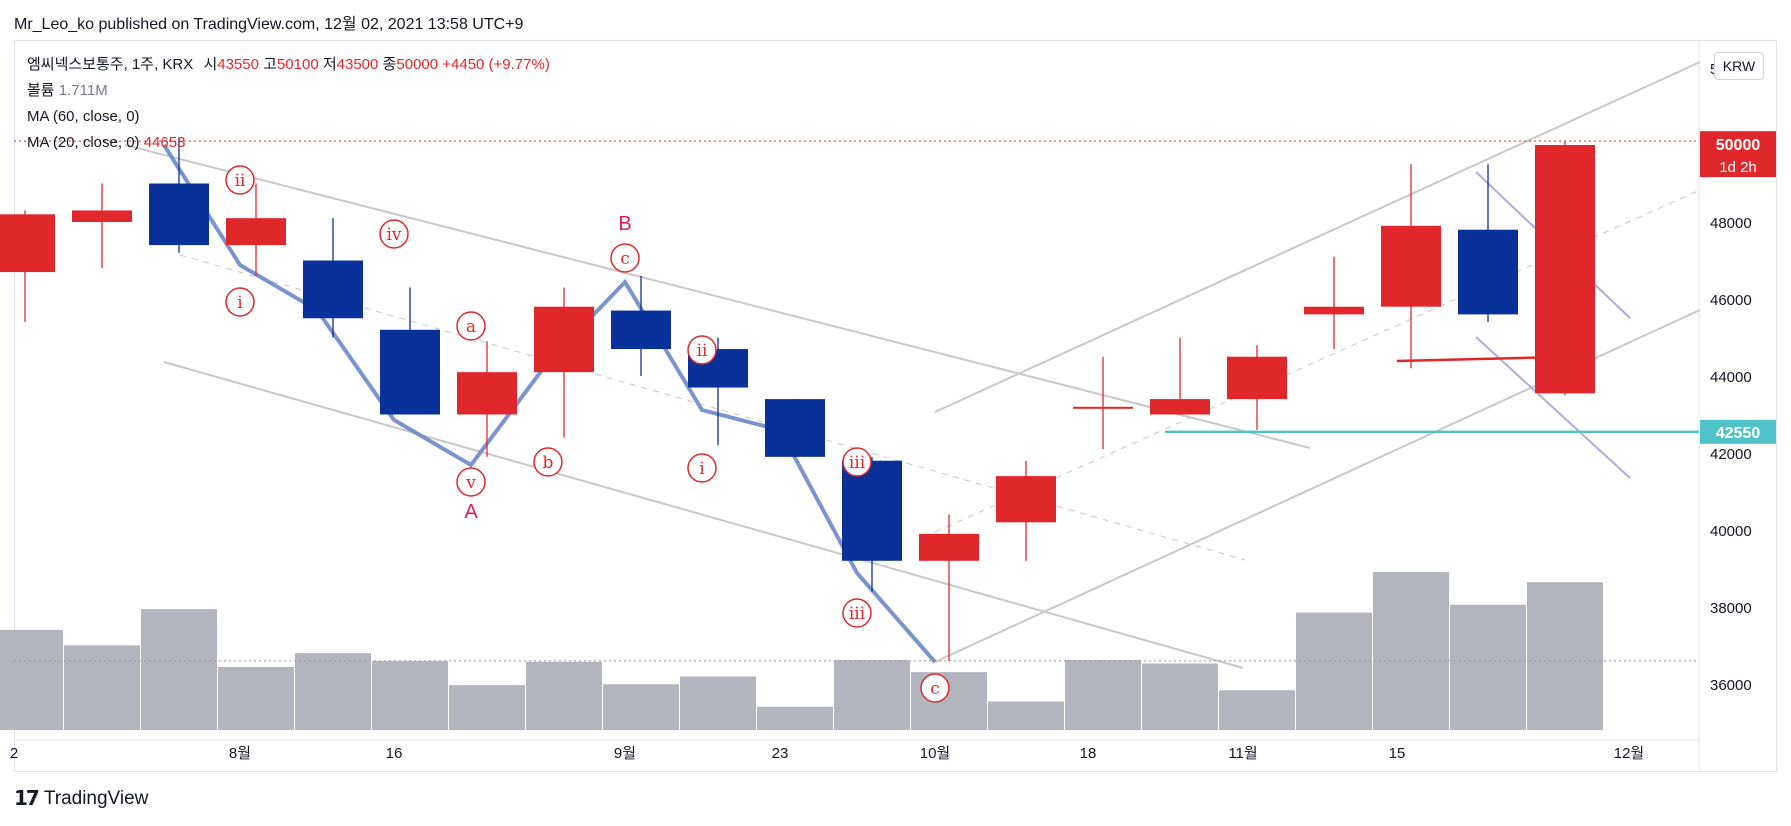 This screenshot has height=826, width=1791. What do you see at coordinates (238, 64) in the screenshot?
I see `open-value: 43550` at bounding box center [238, 64].